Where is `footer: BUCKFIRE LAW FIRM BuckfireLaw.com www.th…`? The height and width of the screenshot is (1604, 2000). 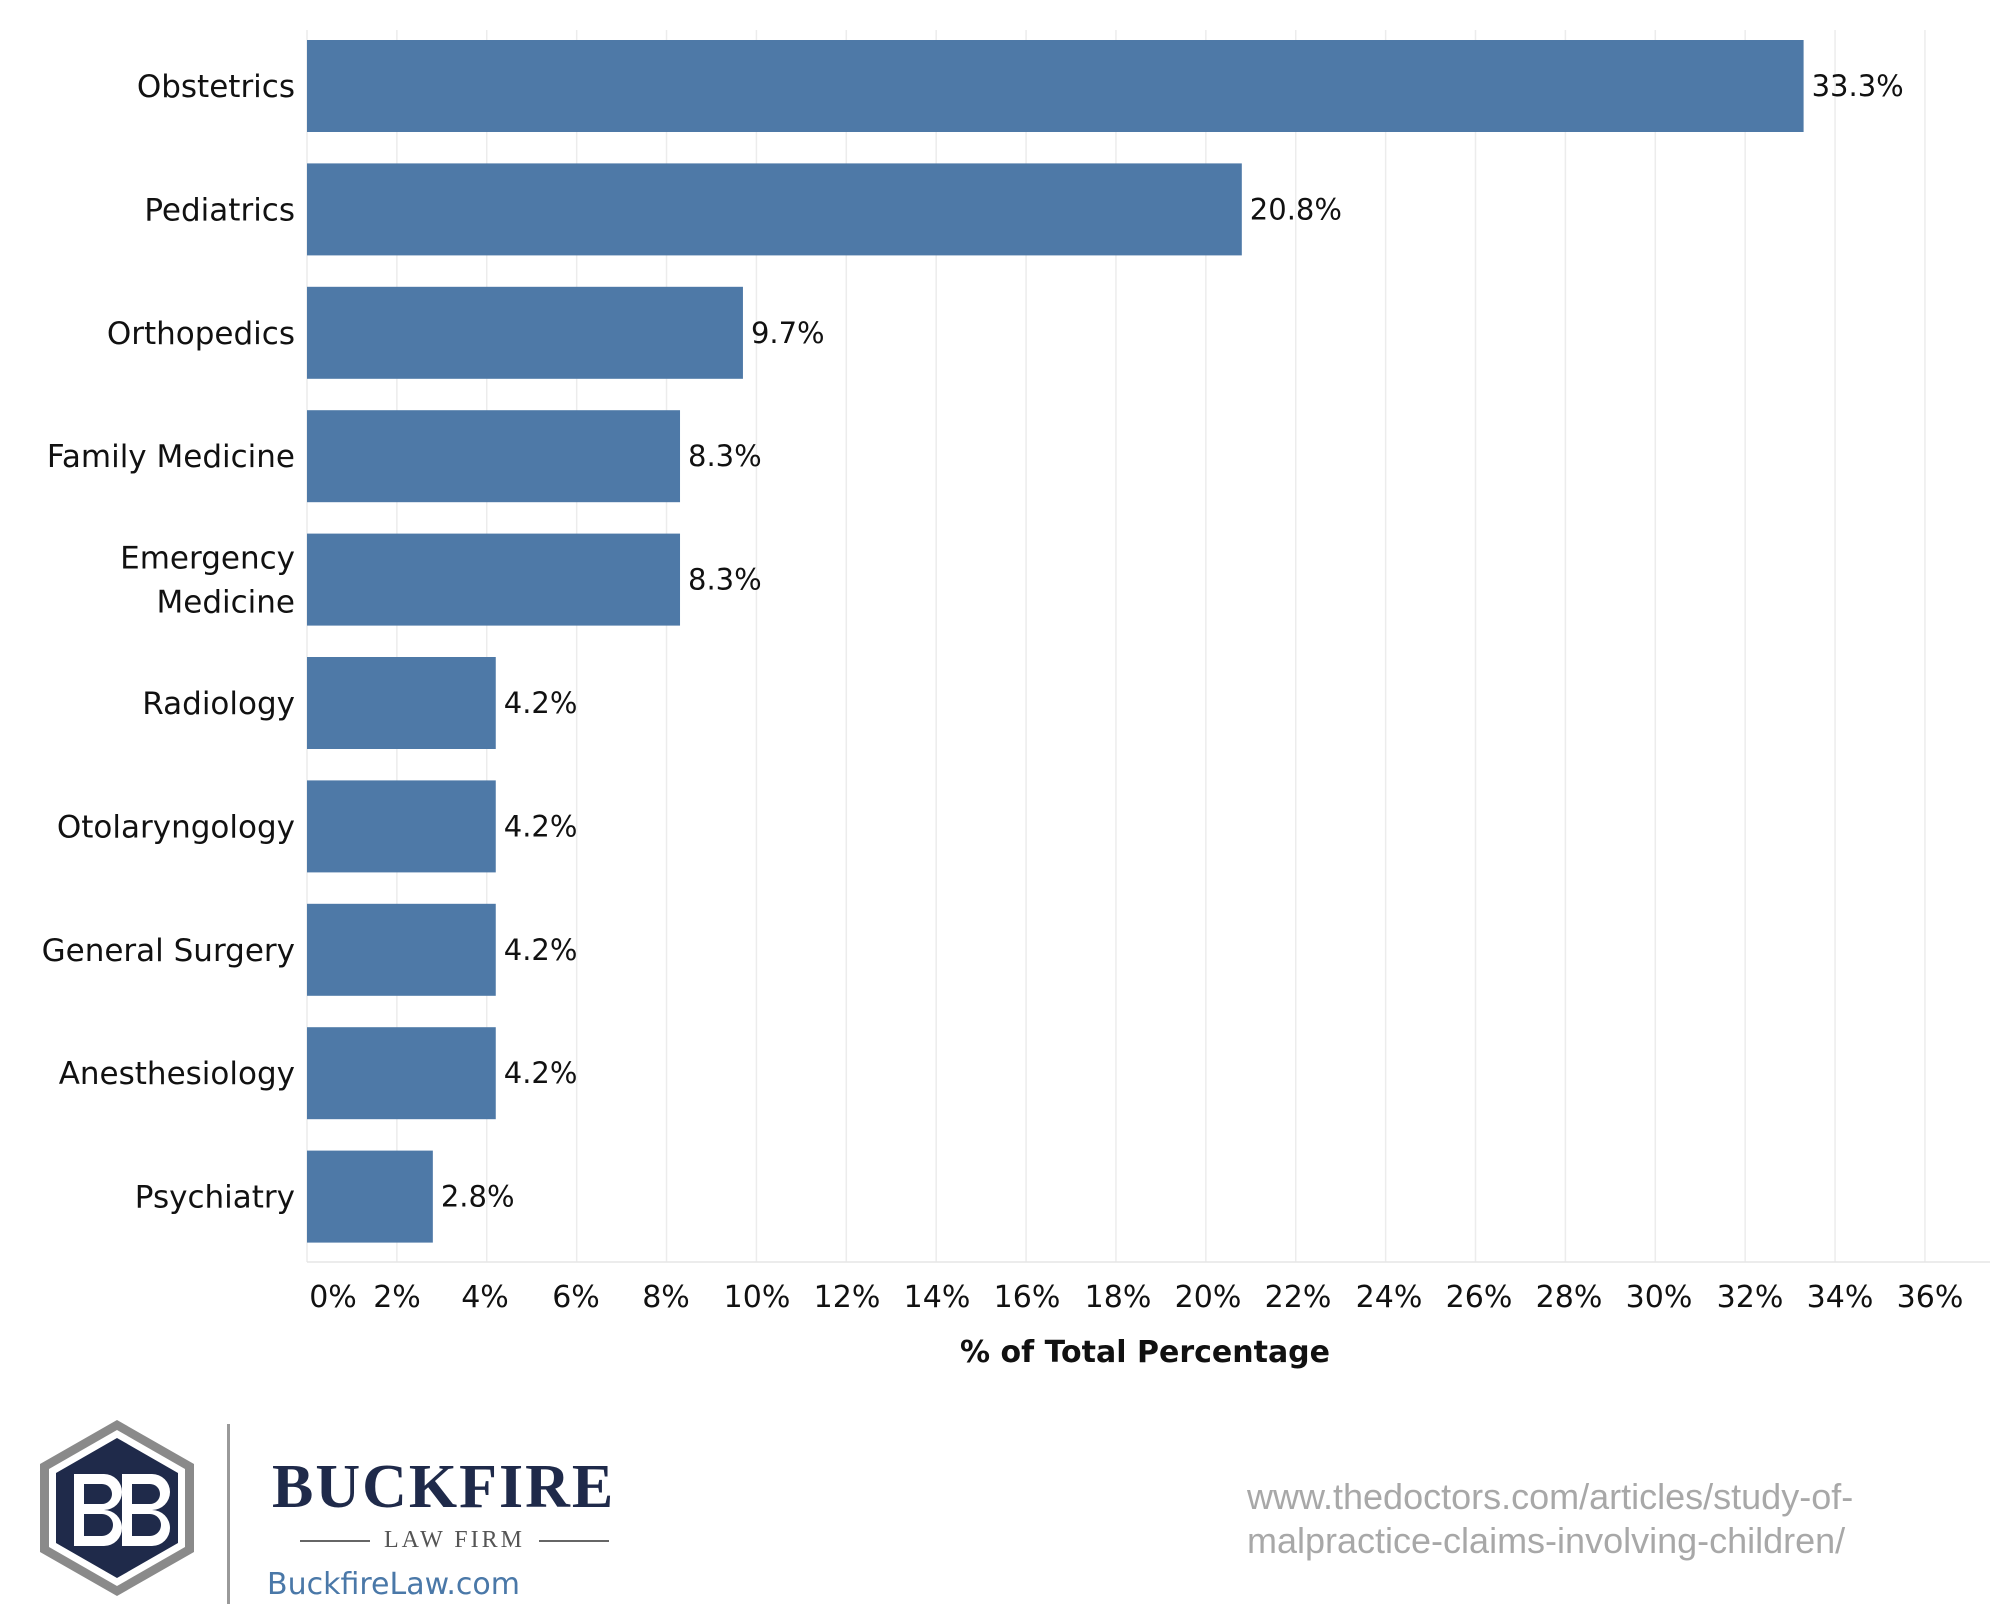
footer: BUCKFIRE LAW FIRM BuckfireLaw.com www.th… is located at coordinates (1000, 1497).